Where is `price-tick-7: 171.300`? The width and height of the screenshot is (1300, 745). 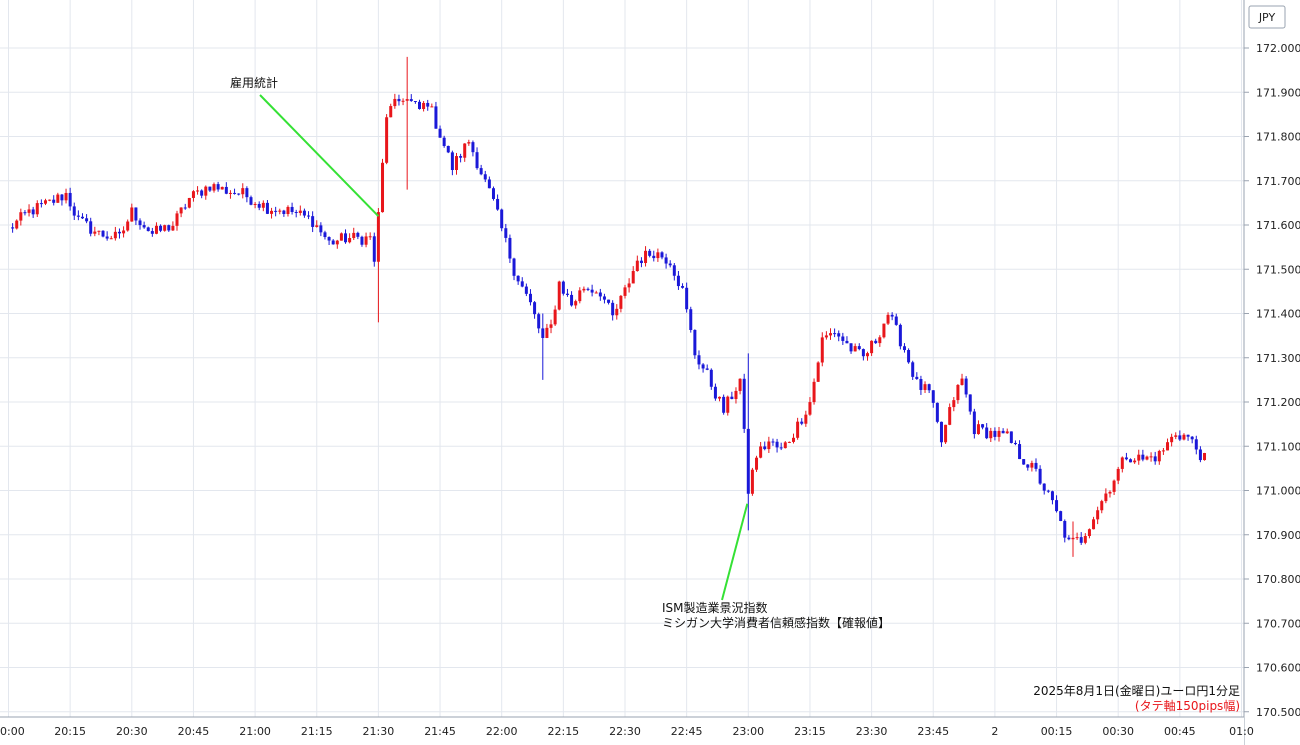 price-tick-7: 171.300 is located at coordinates (1278, 358).